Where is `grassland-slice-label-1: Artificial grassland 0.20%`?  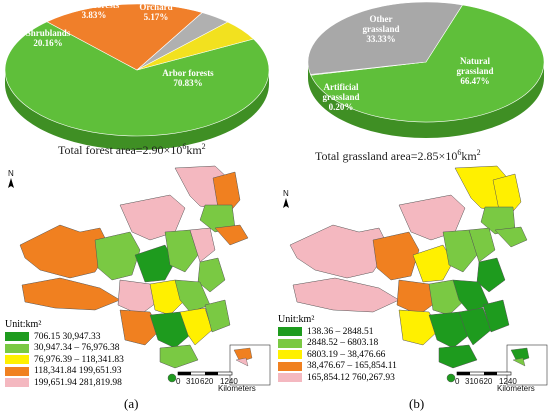 grassland-slice-label-1: Artificial grassland 0.20% is located at coordinates (340, 97).